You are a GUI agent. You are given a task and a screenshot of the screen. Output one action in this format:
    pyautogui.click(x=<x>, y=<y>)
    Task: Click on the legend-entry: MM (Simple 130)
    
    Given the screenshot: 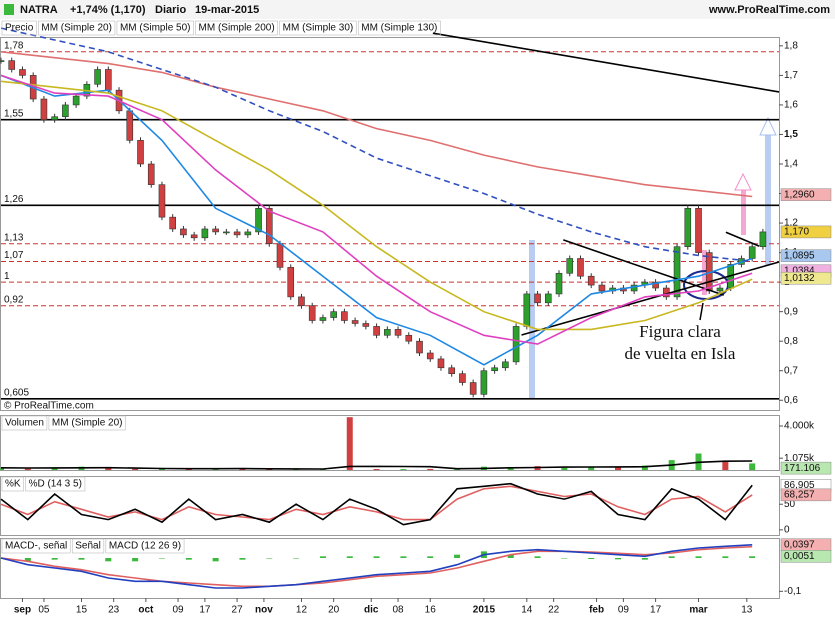 What is the action you would take?
    pyautogui.click(x=399, y=28)
    